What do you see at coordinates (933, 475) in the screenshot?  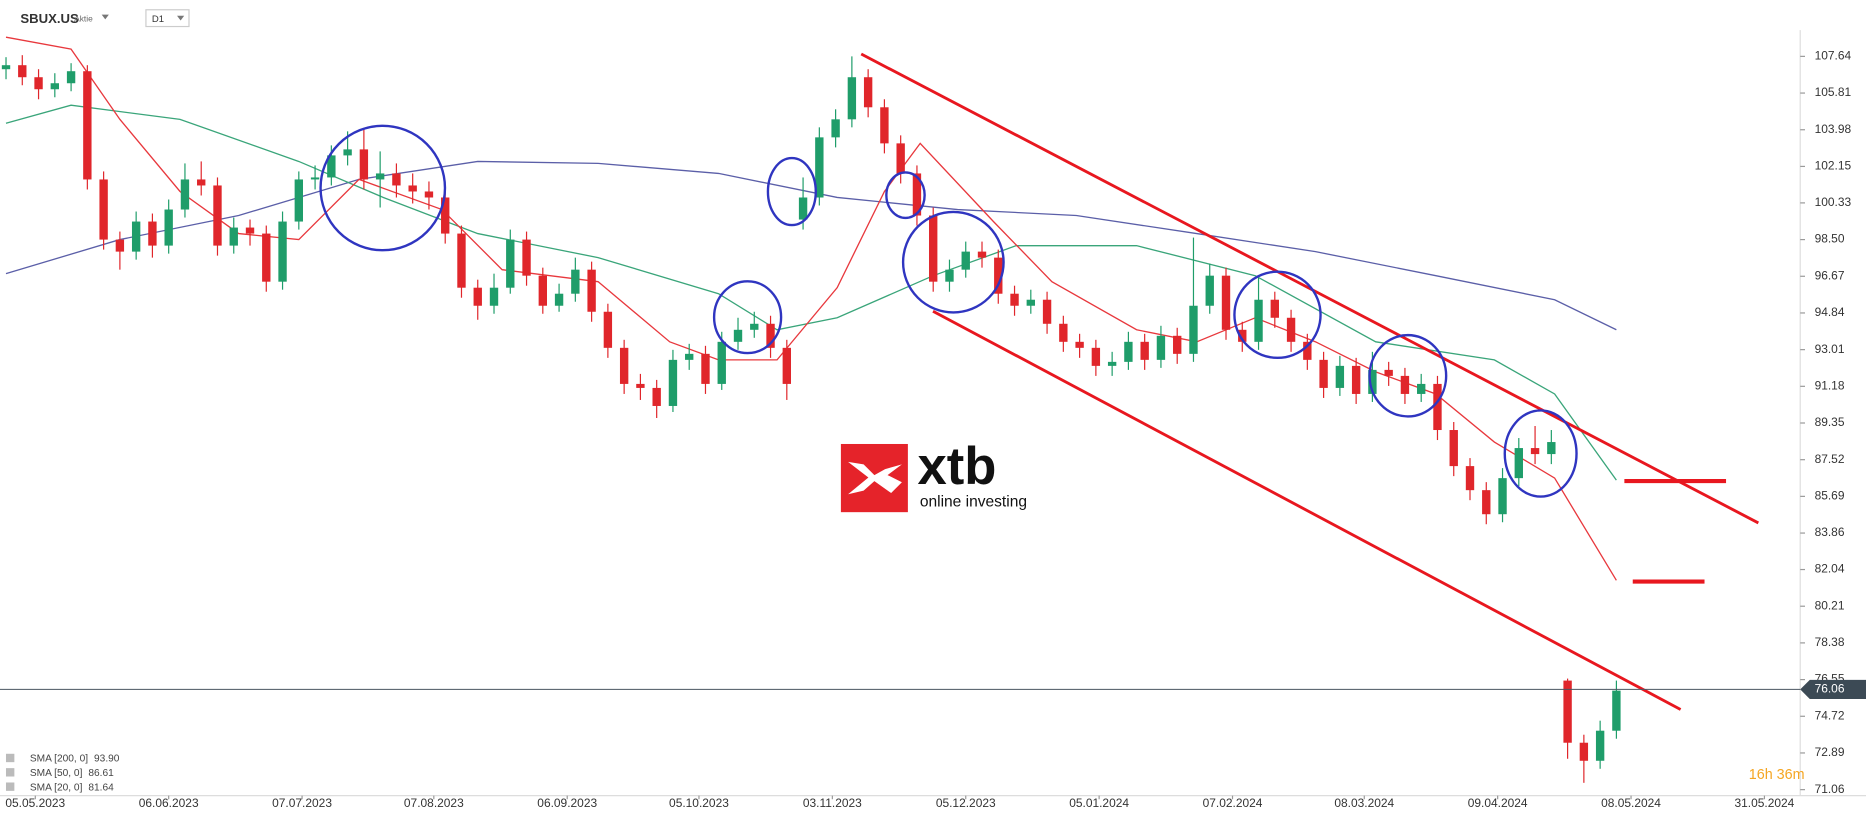 I see `logo: xtb online investing` at bounding box center [933, 475].